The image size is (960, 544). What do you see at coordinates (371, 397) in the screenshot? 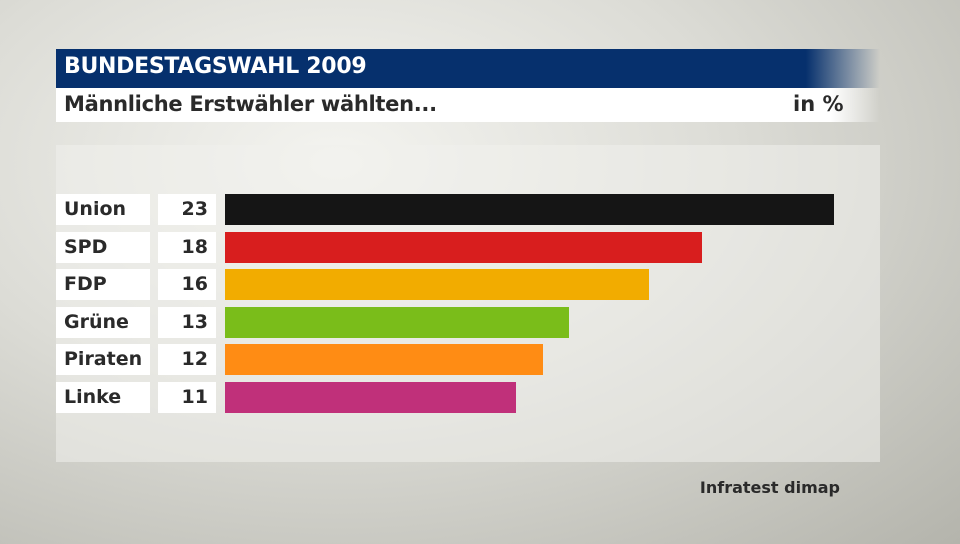
I see `bar-linke` at bounding box center [371, 397].